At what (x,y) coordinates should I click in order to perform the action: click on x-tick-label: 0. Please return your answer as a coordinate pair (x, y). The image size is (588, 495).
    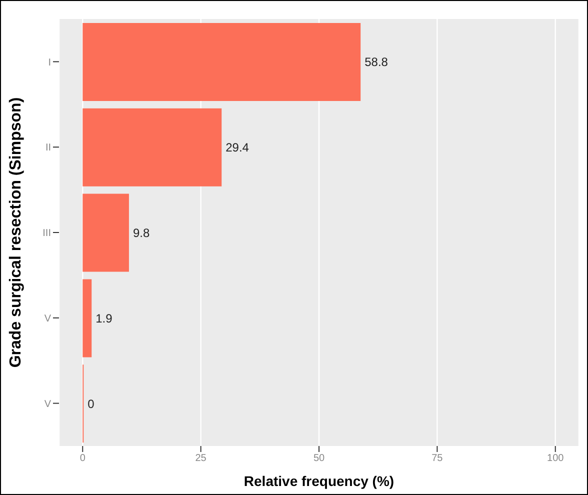
    Looking at the image, I should click on (83, 458).